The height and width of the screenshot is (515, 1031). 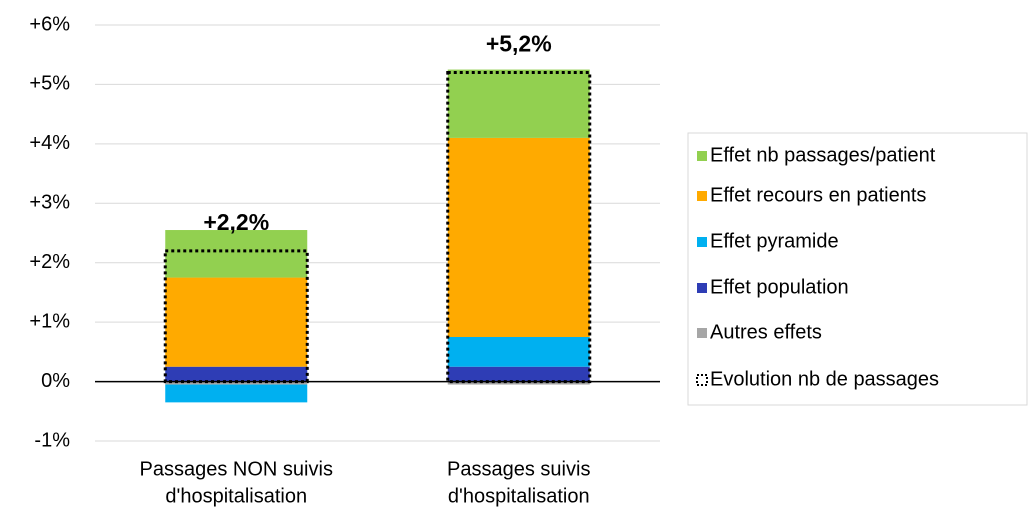 I want to click on y-tick-label: +5%, so click(x=49, y=84).